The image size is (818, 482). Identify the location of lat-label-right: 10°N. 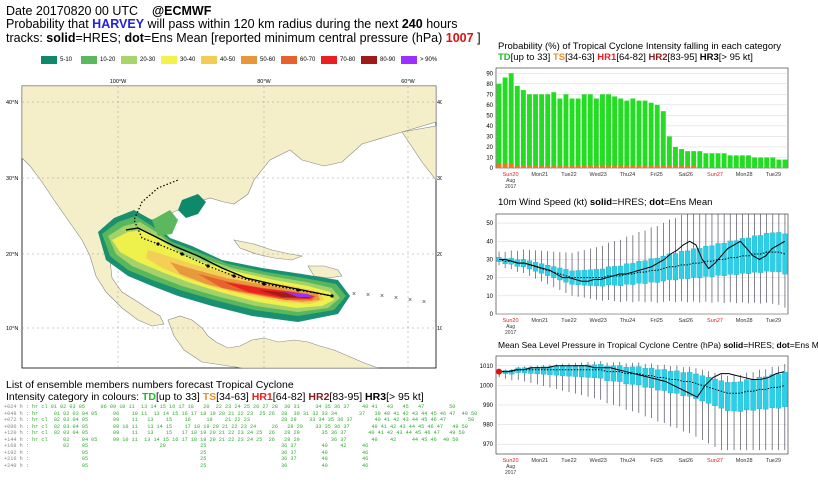
(439, 329).